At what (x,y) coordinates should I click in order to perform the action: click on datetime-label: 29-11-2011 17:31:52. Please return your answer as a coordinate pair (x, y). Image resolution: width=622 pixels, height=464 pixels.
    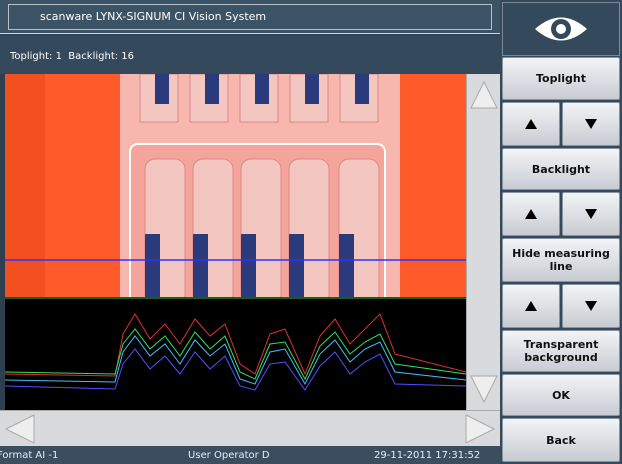
    Looking at the image, I should click on (427, 455).